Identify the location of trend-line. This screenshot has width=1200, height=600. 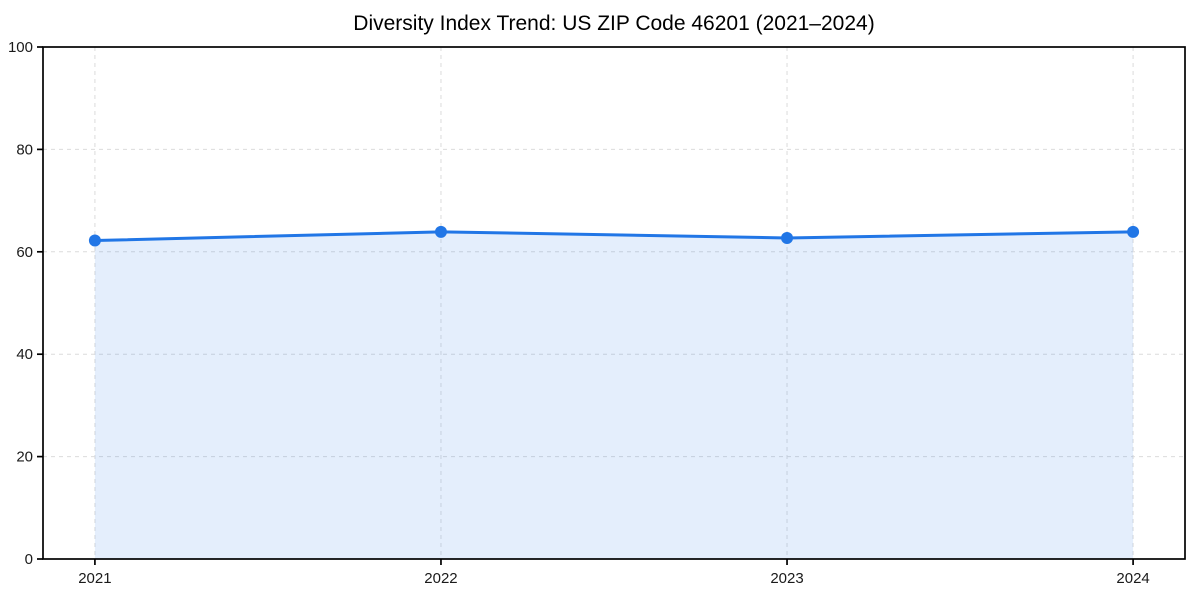
(614, 236).